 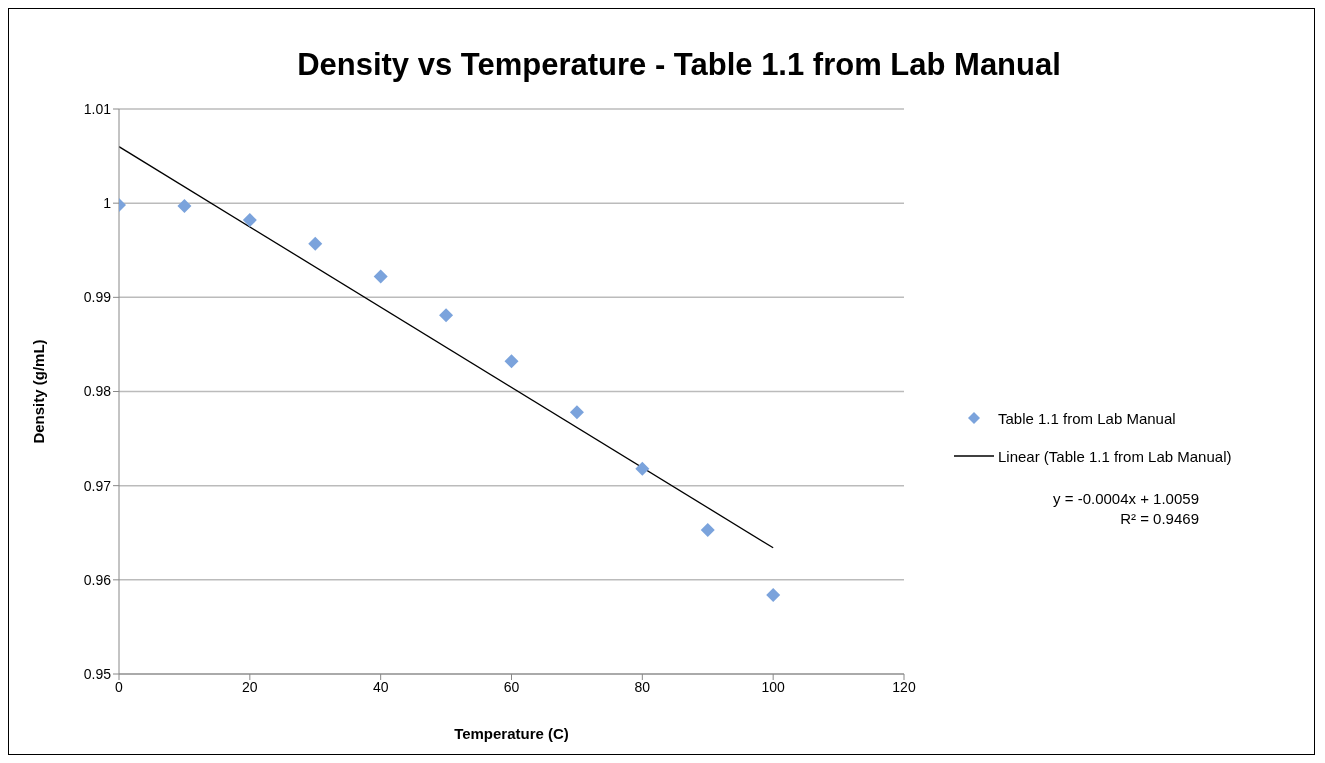 I want to click on y-tick-label: 0.96, so click(x=97, y=579).